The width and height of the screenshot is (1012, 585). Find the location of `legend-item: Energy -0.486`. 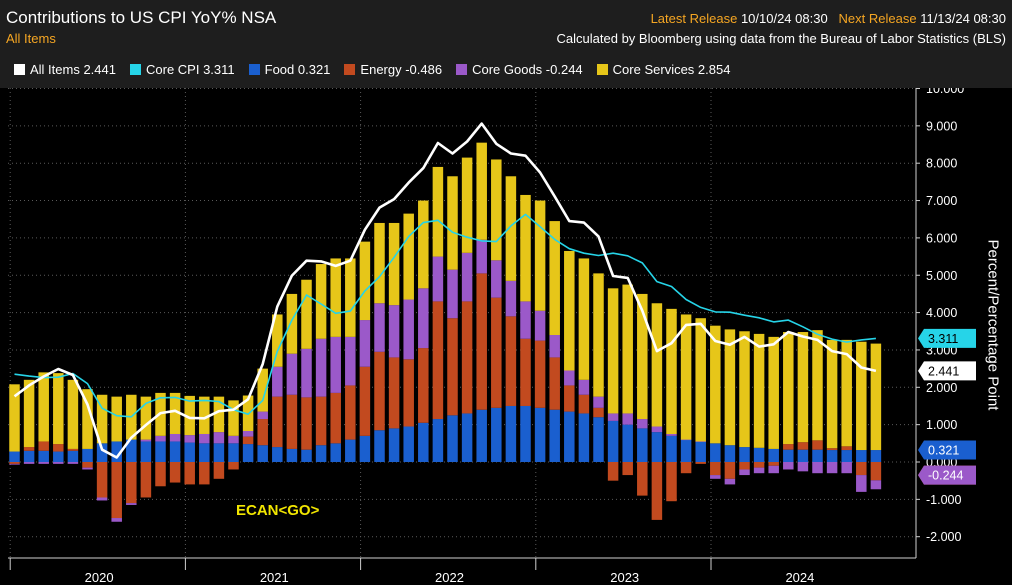

legend-item: Energy -0.486 is located at coordinates (393, 69).